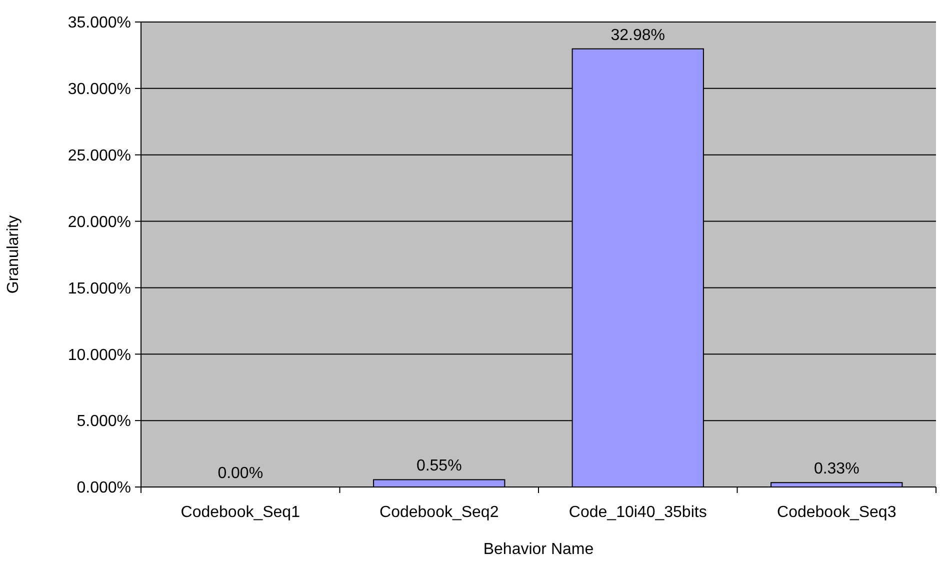  What do you see at coordinates (439, 512) in the screenshot?
I see `x-tick-label: Codebook_Seq2` at bounding box center [439, 512].